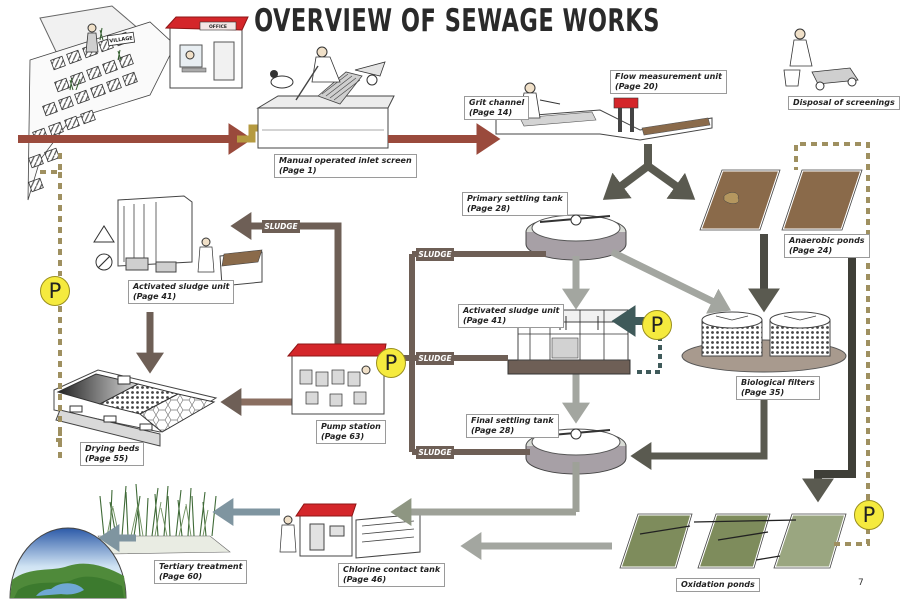 The height and width of the screenshot is (609, 914). What do you see at coordinates (336, 379) in the screenshot?
I see `pump-station-illustration` at bounding box center [336, 379].